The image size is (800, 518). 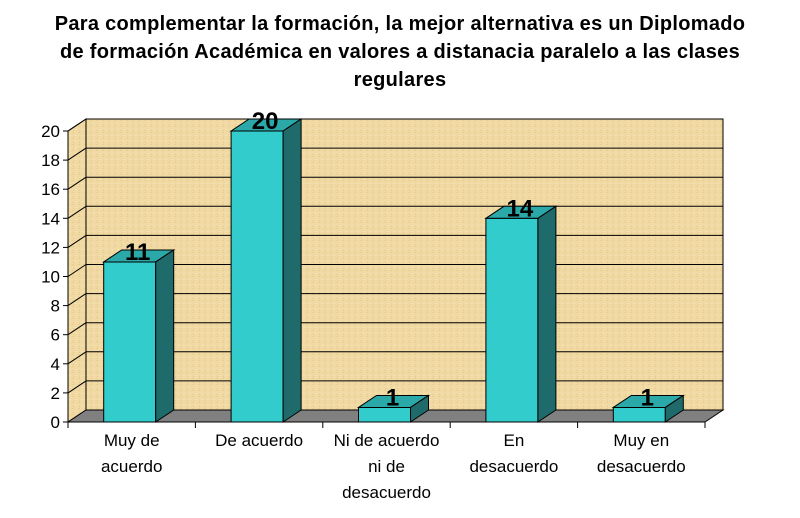 I want to click on category-line: Muy de, so click(x=132, y=440).